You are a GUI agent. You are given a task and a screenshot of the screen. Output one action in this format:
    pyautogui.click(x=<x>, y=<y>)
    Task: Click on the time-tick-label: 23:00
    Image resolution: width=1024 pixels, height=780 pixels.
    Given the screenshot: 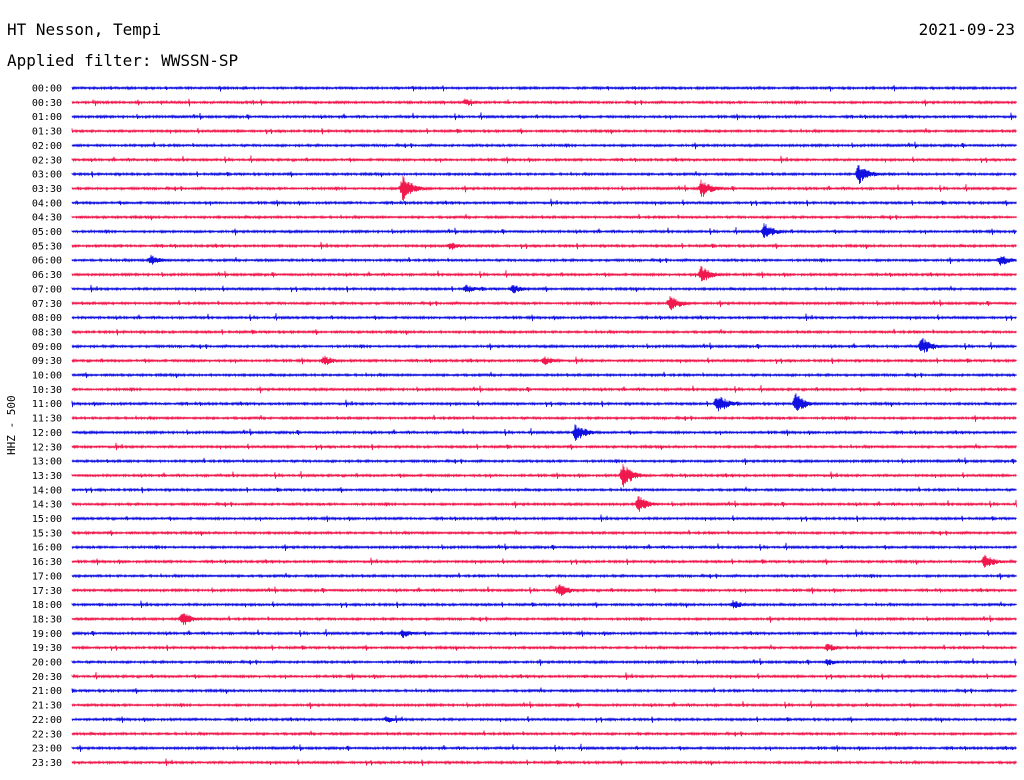 What is the action you would take?
    pyautogui.click(x=47, y=749)
    